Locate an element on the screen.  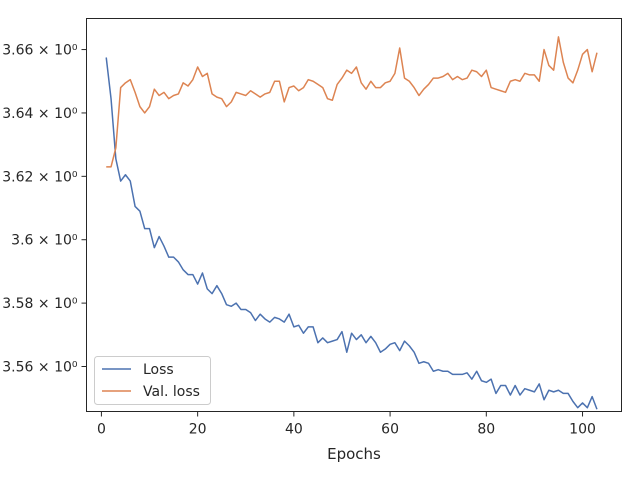
x-axis-label: Epochs is located at coordinates (354, 454).